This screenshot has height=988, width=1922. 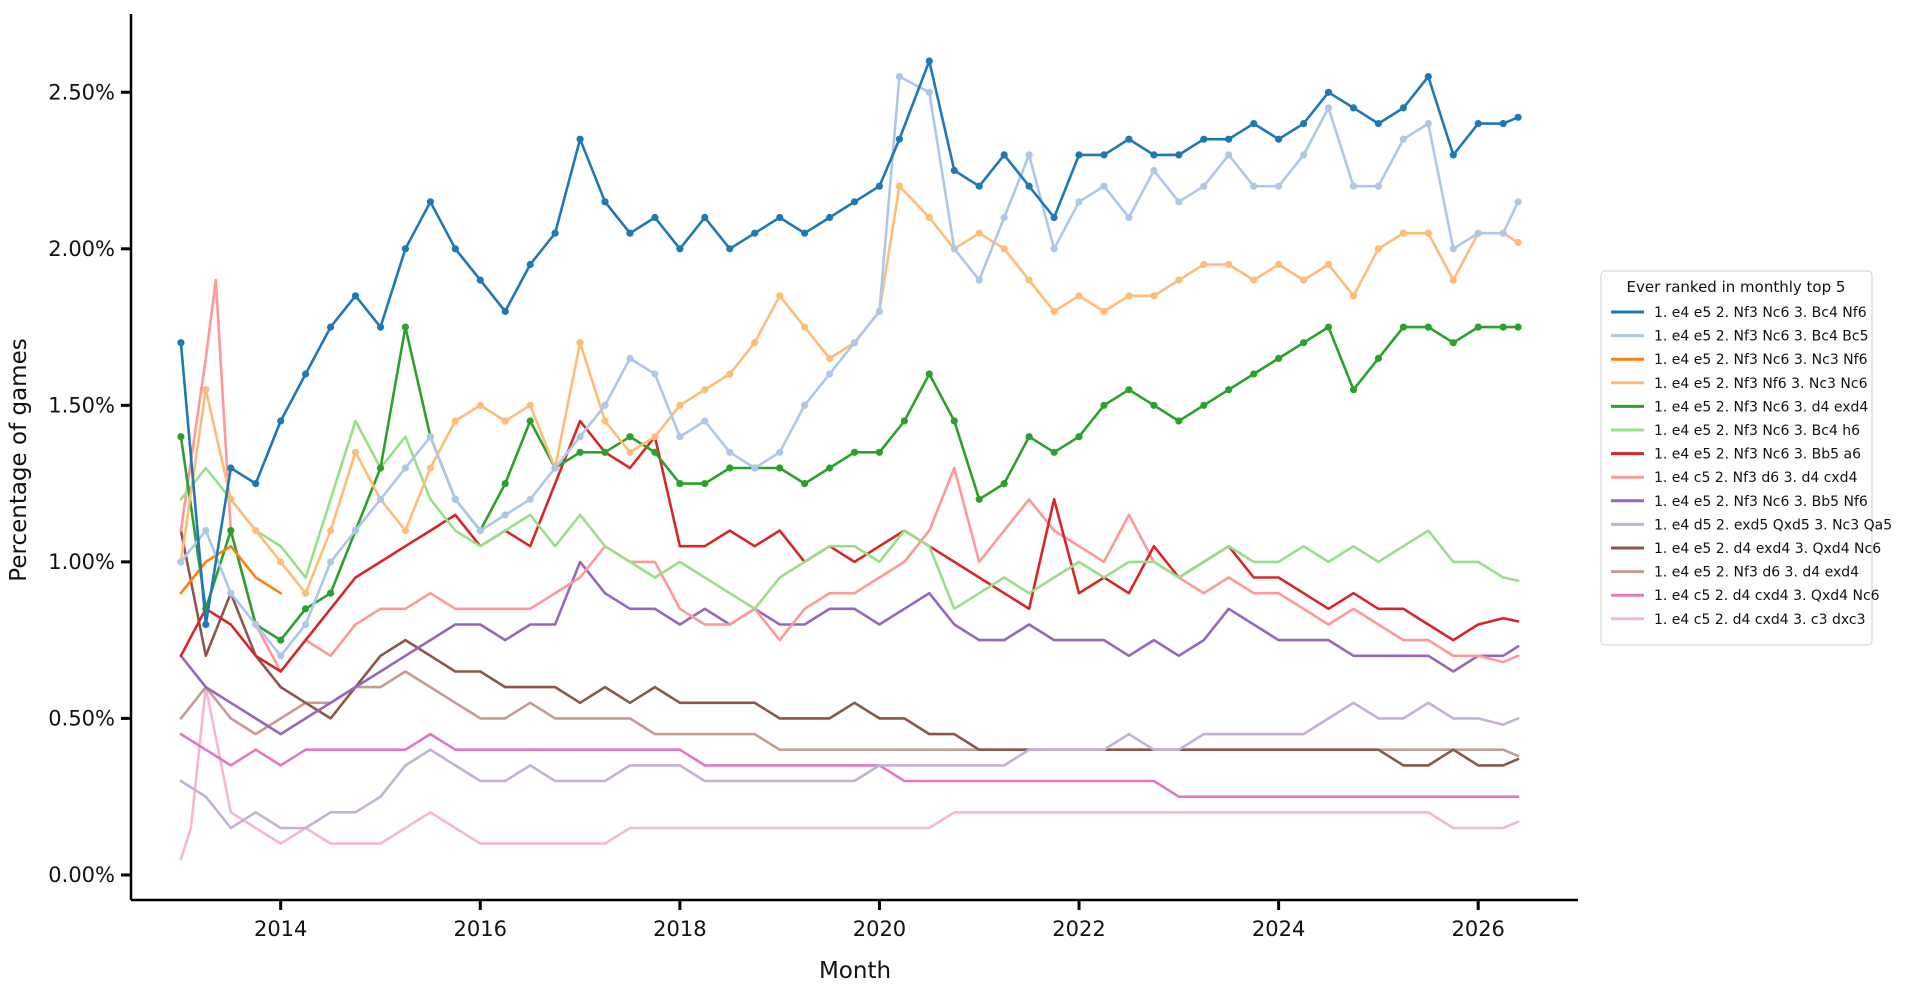 What do you see at coordinates (1757, 455) in the screenshot?
I see `legend-entry-label: 1. e4 e5 2. Nf3 Nc6 3. Bb5 a6` at bounding box center [1757, 455].